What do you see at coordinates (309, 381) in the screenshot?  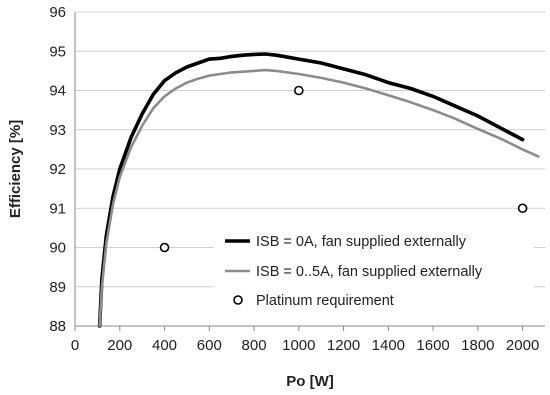 I see `x-axis-title: Po [W]` at bounding box center [309, 381].